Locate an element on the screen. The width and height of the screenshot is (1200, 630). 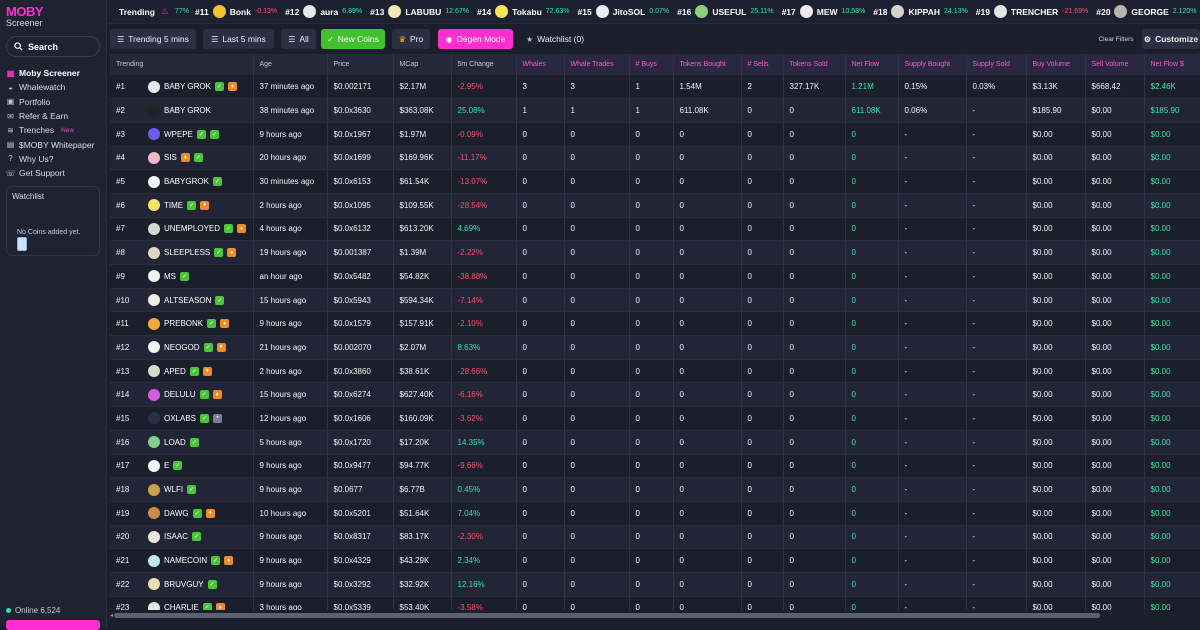
column-header: Price is located at coordinates (360, 64).